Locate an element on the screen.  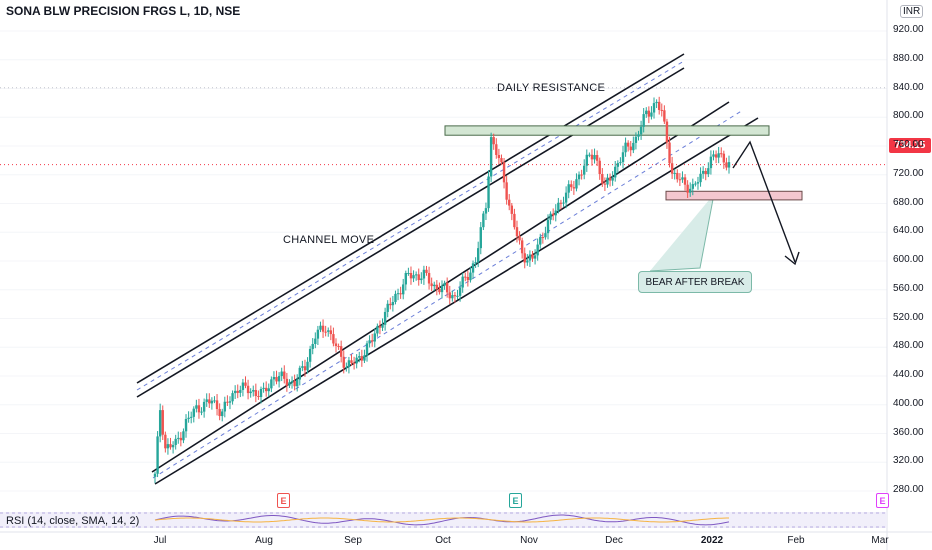
y-tick-label: 680.00 is located at coordinates (908, 202).